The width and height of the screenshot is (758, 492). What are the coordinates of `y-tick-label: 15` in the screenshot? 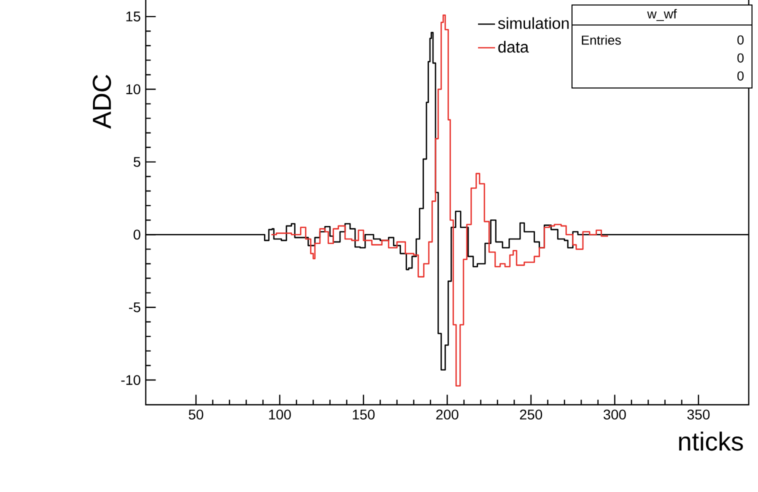 It's located at (133, 17).